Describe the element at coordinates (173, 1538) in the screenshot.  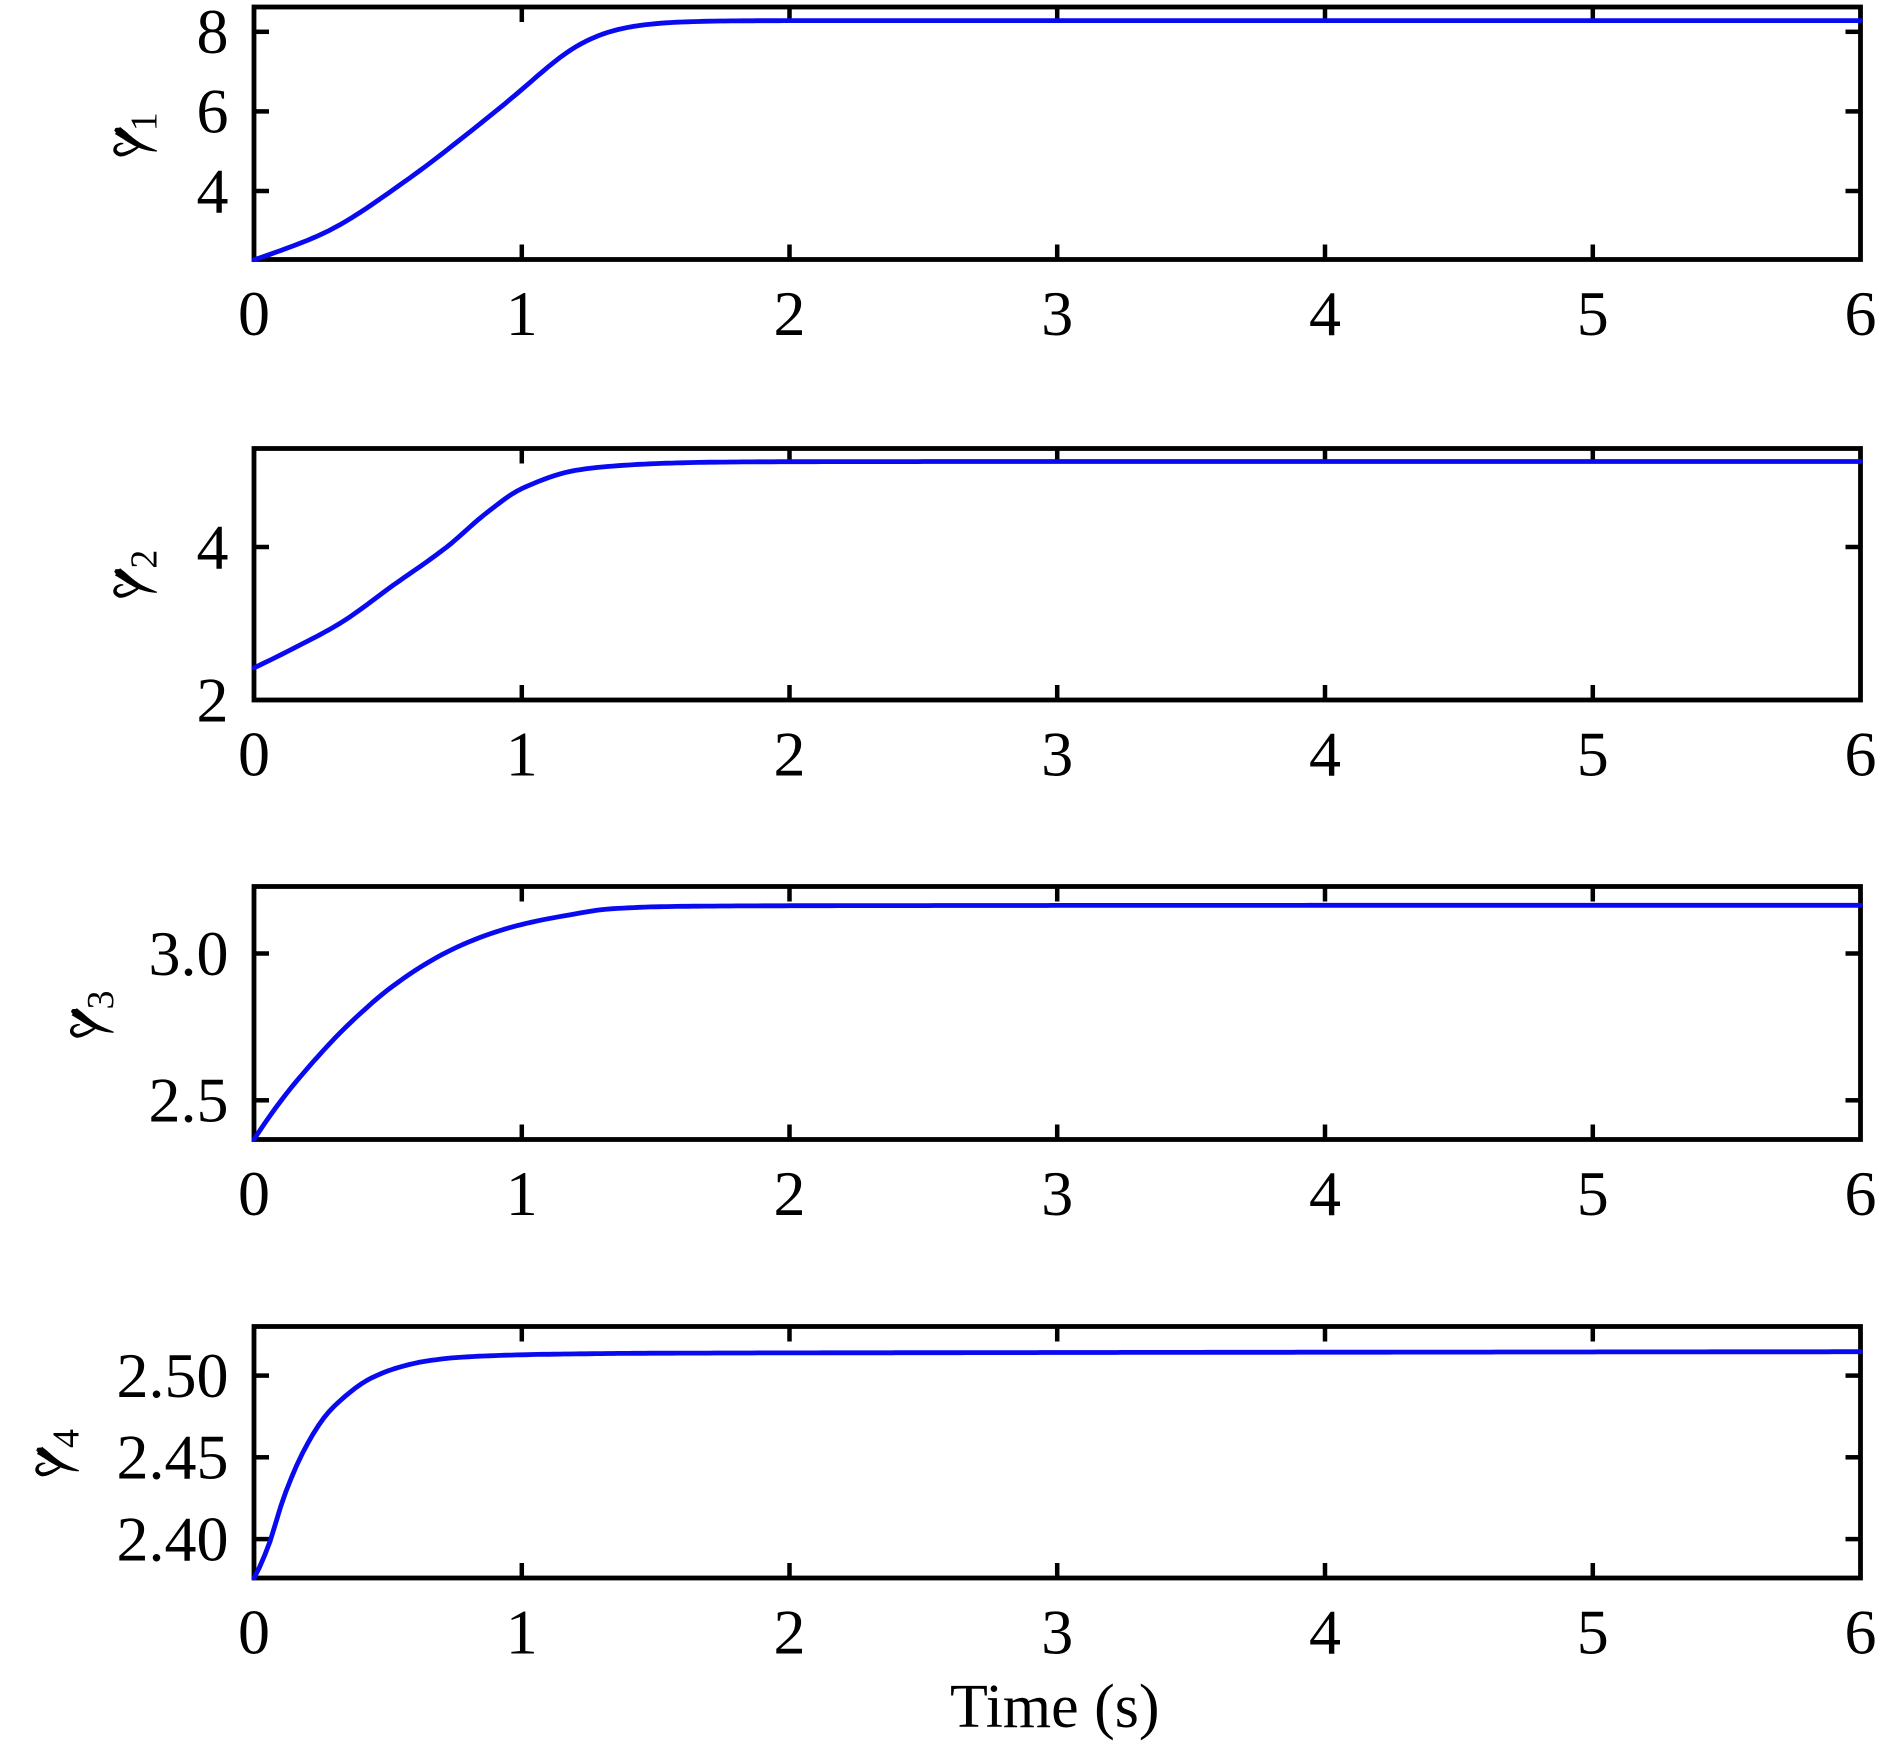
I see `svg-text: 2.40` at that location.